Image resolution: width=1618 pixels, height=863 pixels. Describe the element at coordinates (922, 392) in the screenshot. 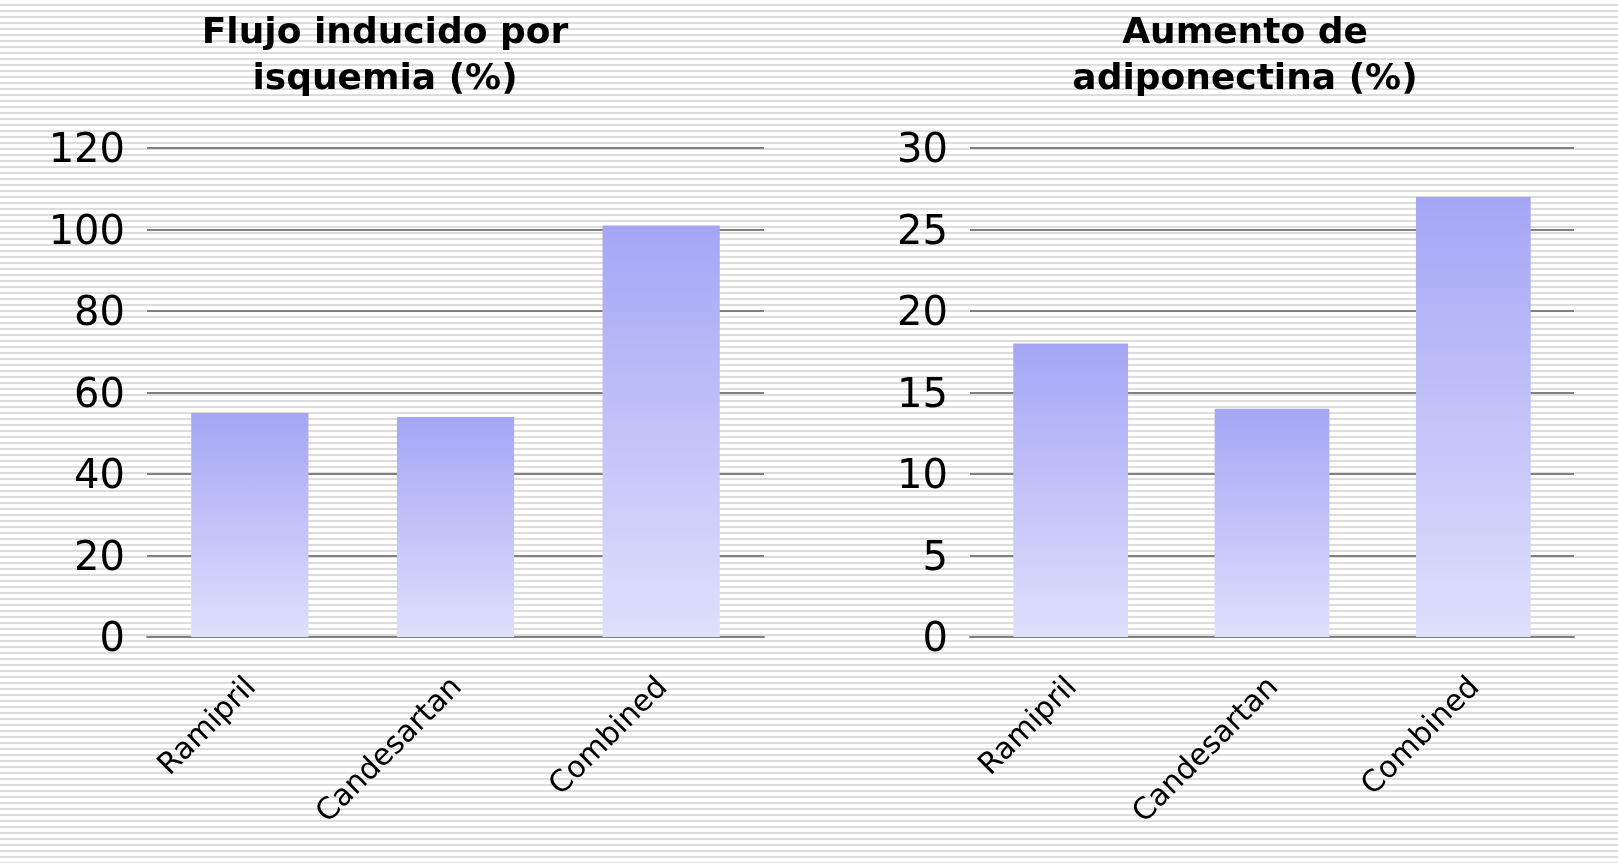

I see `y-tick-label: 15` at that location.